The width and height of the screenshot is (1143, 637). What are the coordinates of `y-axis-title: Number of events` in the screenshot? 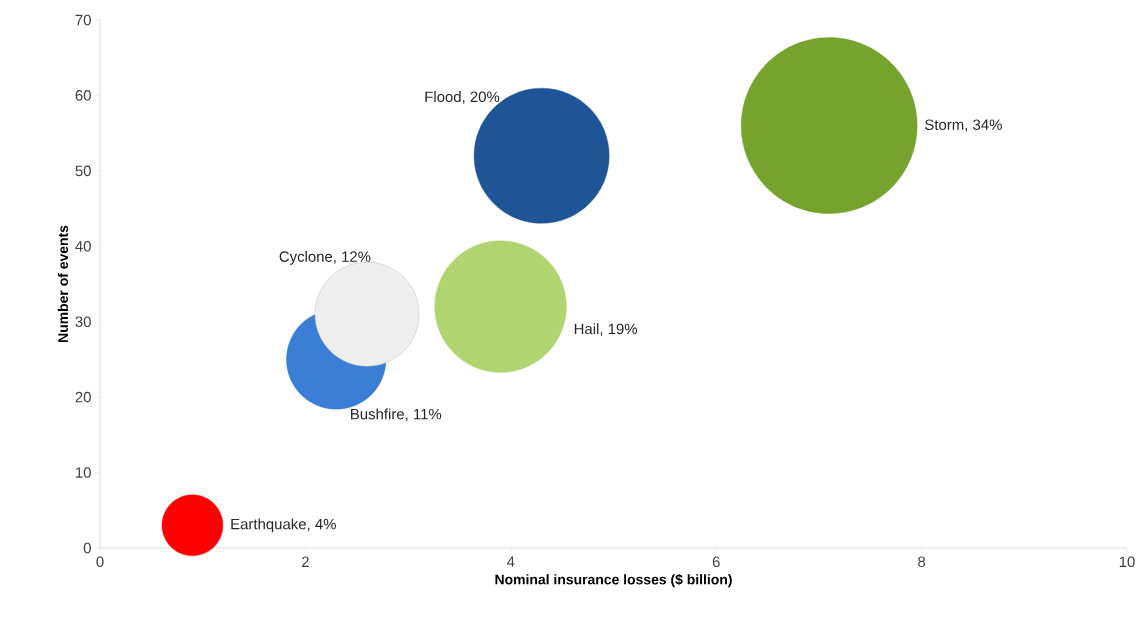 It's located at (63, 283).